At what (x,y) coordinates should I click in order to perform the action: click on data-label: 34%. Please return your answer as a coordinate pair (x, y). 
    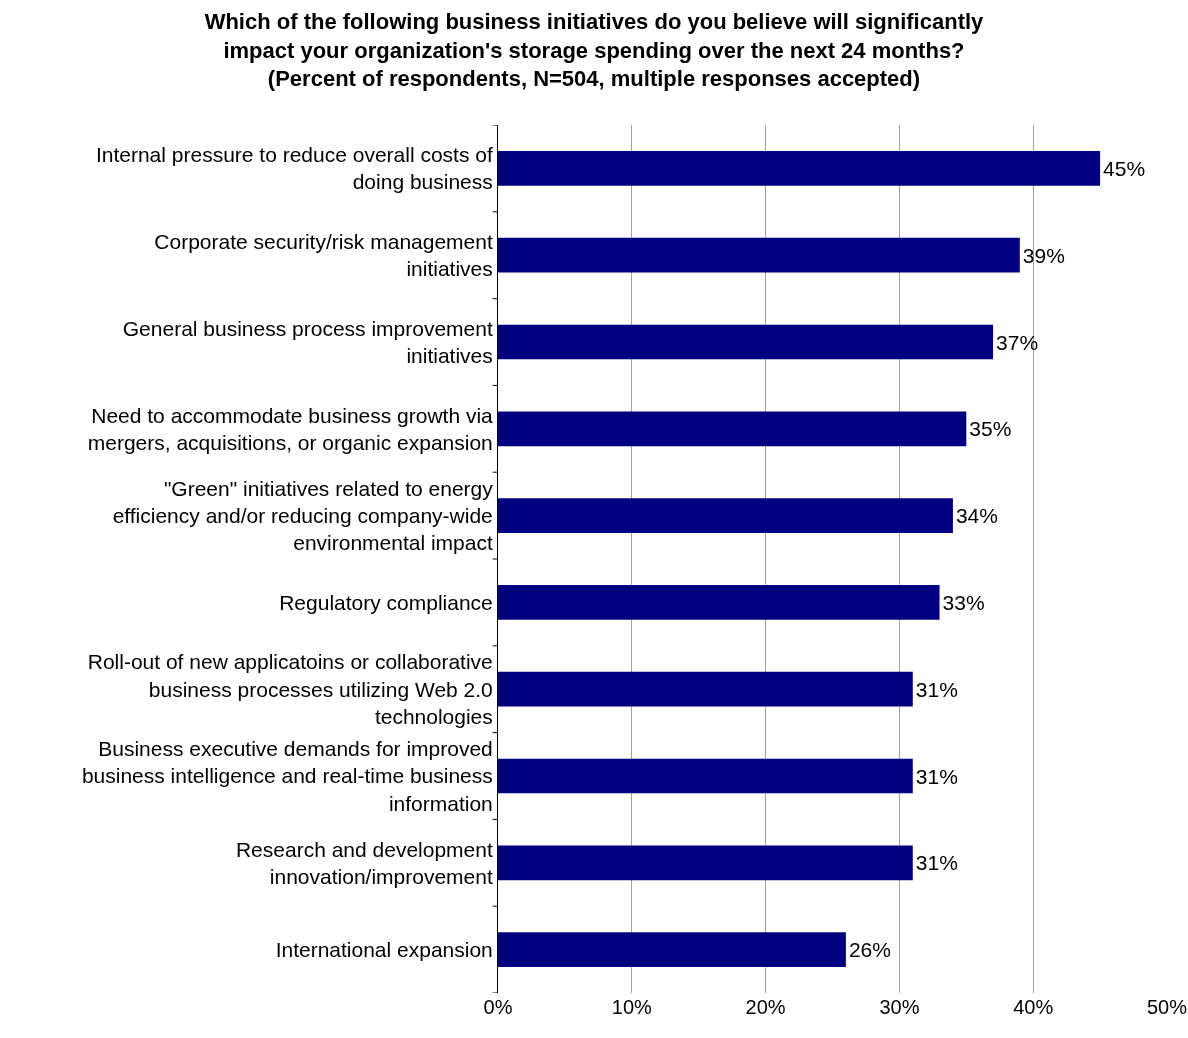
    Looking at the image, I should click on (976, 516).